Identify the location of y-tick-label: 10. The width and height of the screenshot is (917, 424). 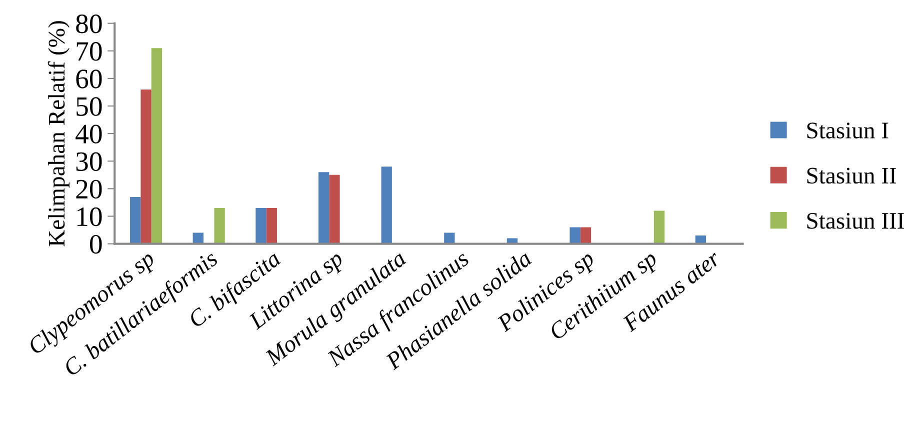
(89, 216).